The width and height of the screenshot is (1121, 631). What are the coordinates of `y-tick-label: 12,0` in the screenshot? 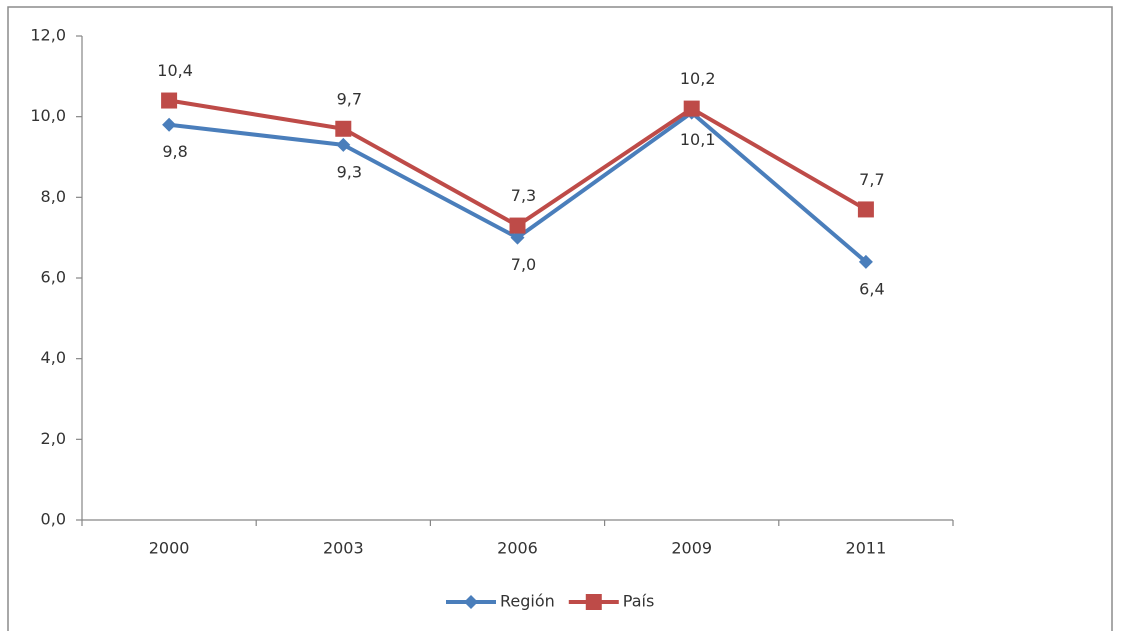 It's located at (48, 35).